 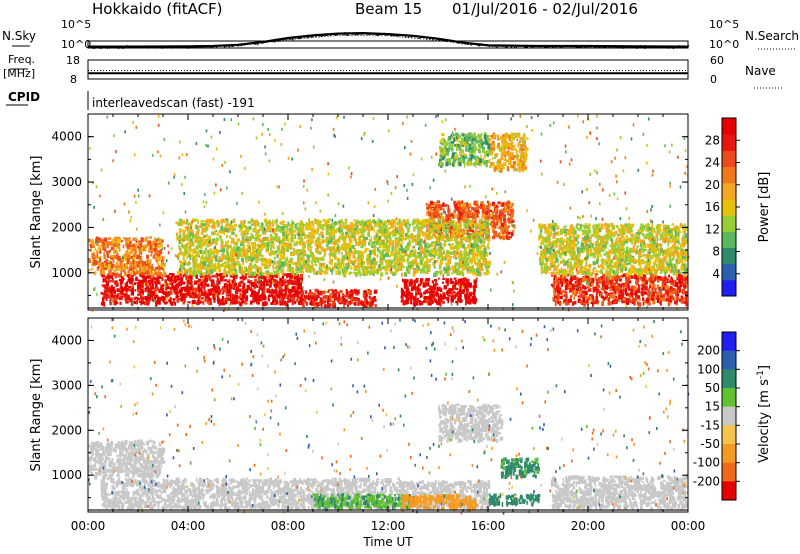 What do you see at coordinates (66, 227) in the screenshot?
I see `power-ytick-1: 2000` at bounding box center [66, 227].